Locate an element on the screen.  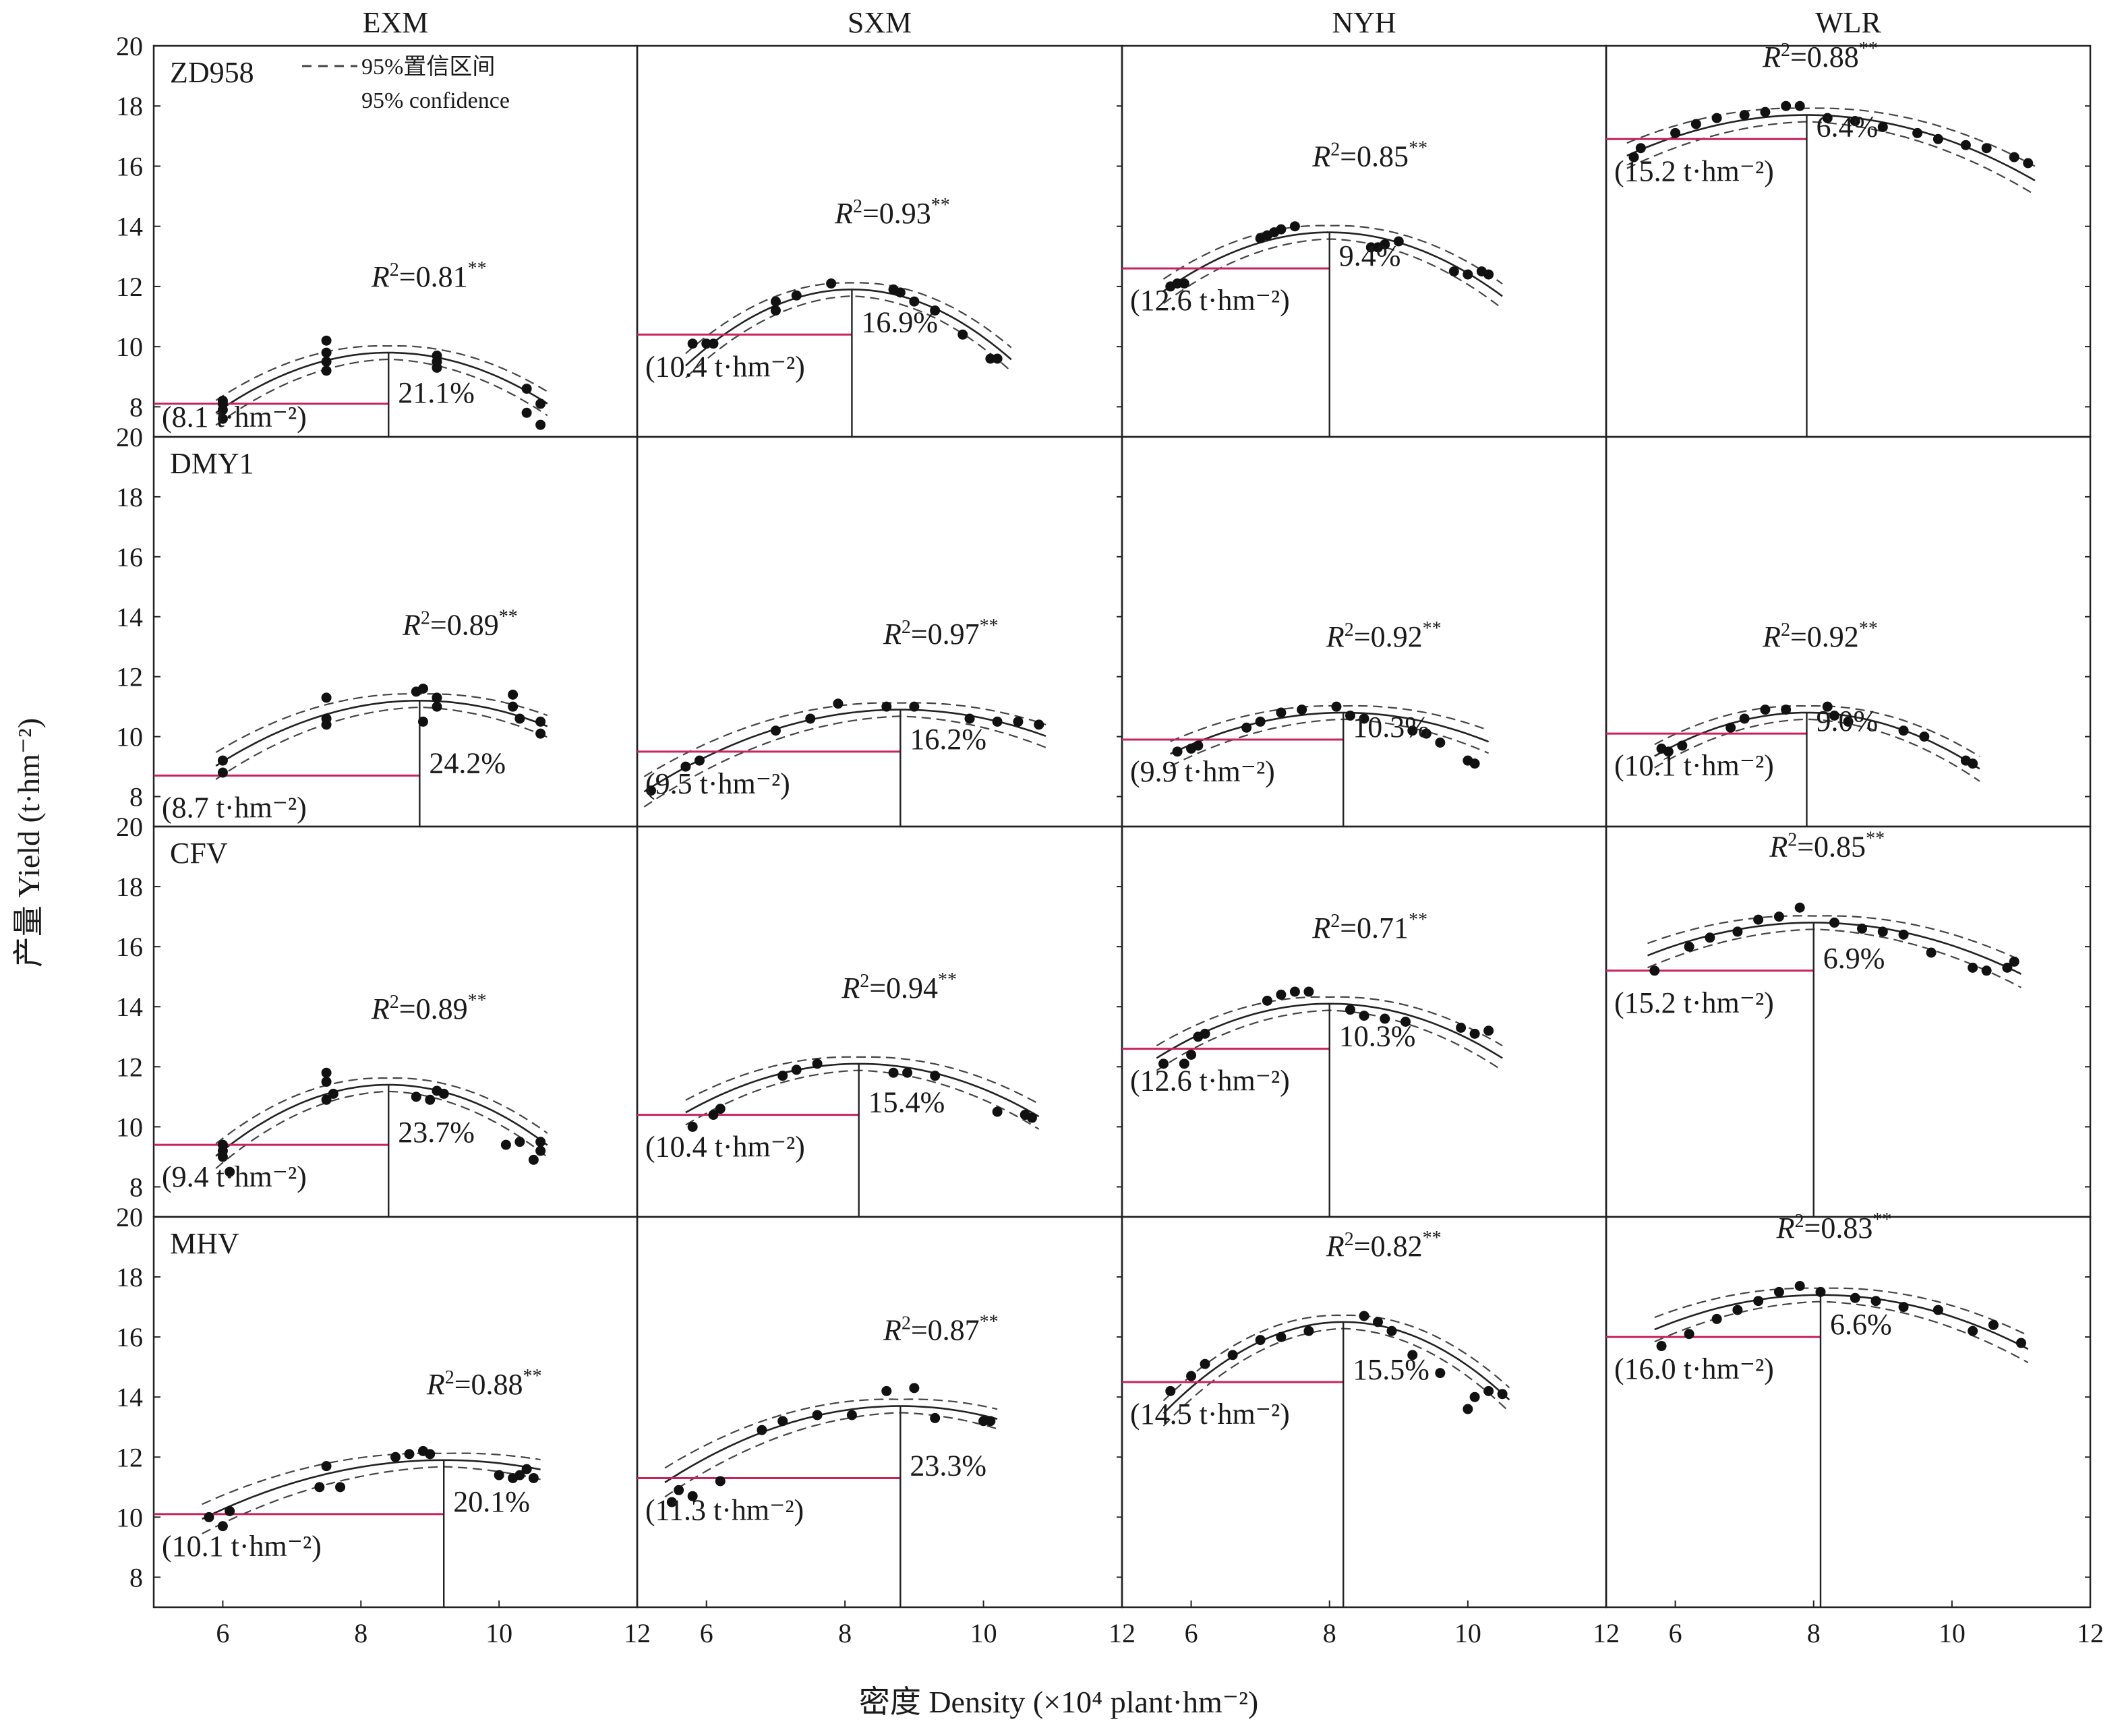
r-squared-label: R2=0.81** is located at coordinates (429, 275).